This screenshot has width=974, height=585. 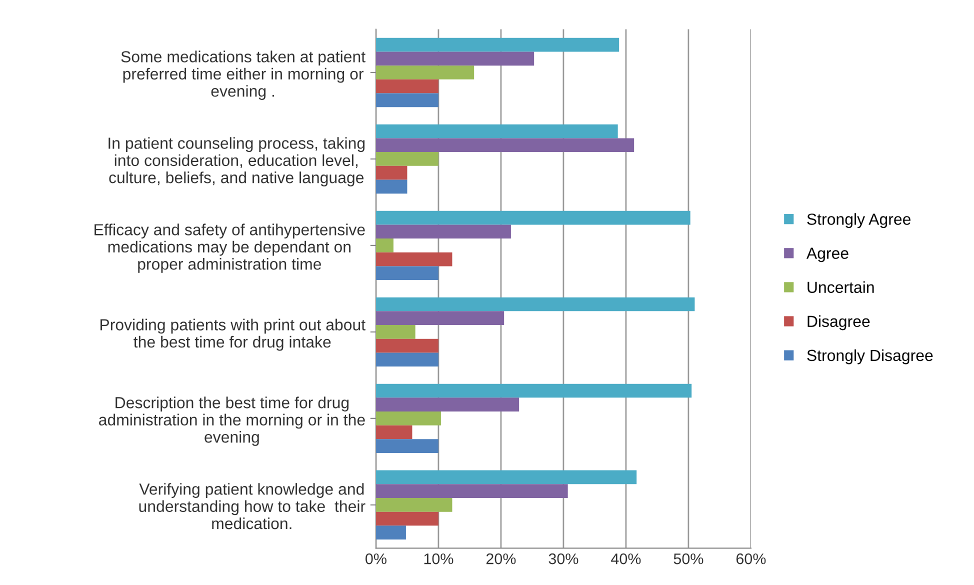 What do you see at coordinates (501, 558) in the screenshot?
I see `x-tick-label: 20%` at bounding box center [501, 558].